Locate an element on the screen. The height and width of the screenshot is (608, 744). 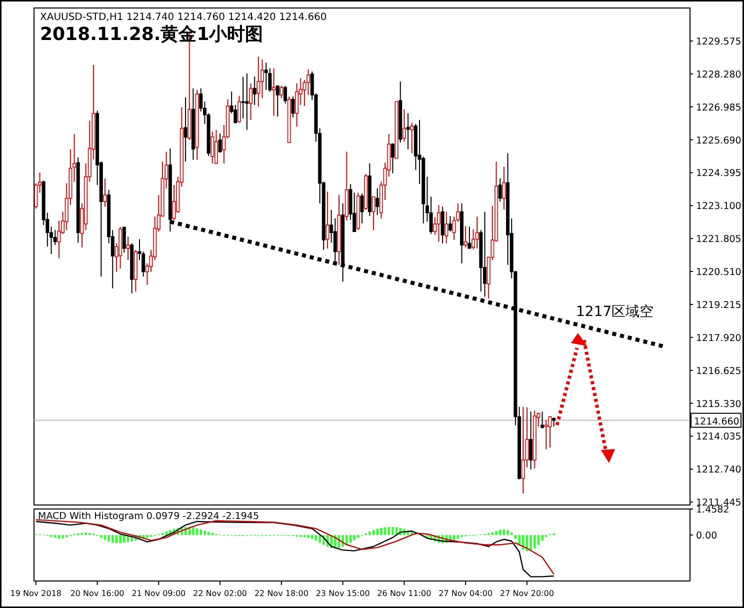
chart-subtitle: XAUUSD-STD,H1 1214.740 1214.760 1214.420 1214.660 is located at coordinates (183, 17).